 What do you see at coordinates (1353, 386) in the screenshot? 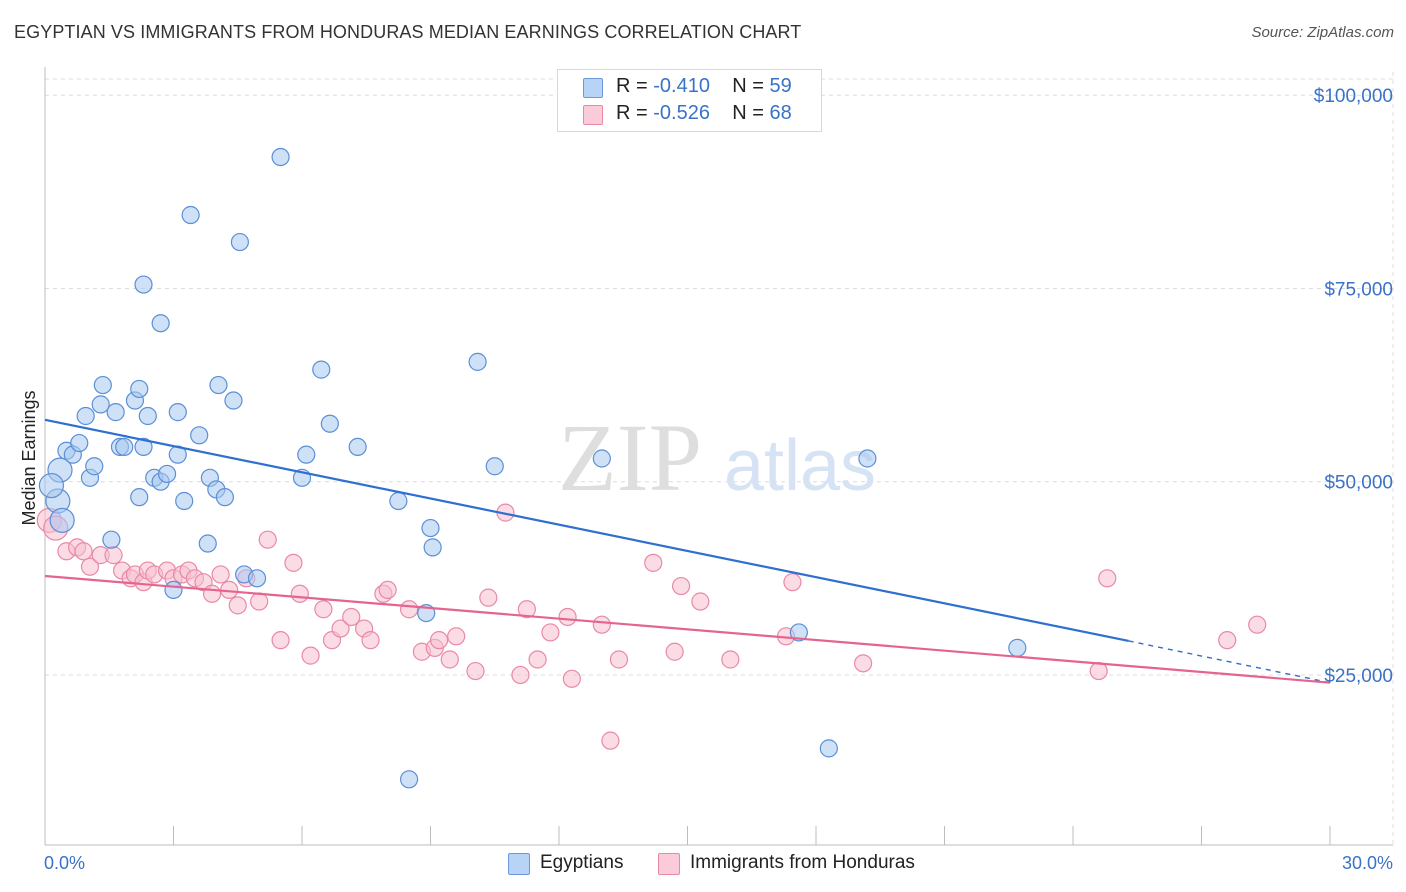
I see `y-tick-labels: $100,000 $75,000 $50,000 $25,000` at bounding box center [1353, 386].